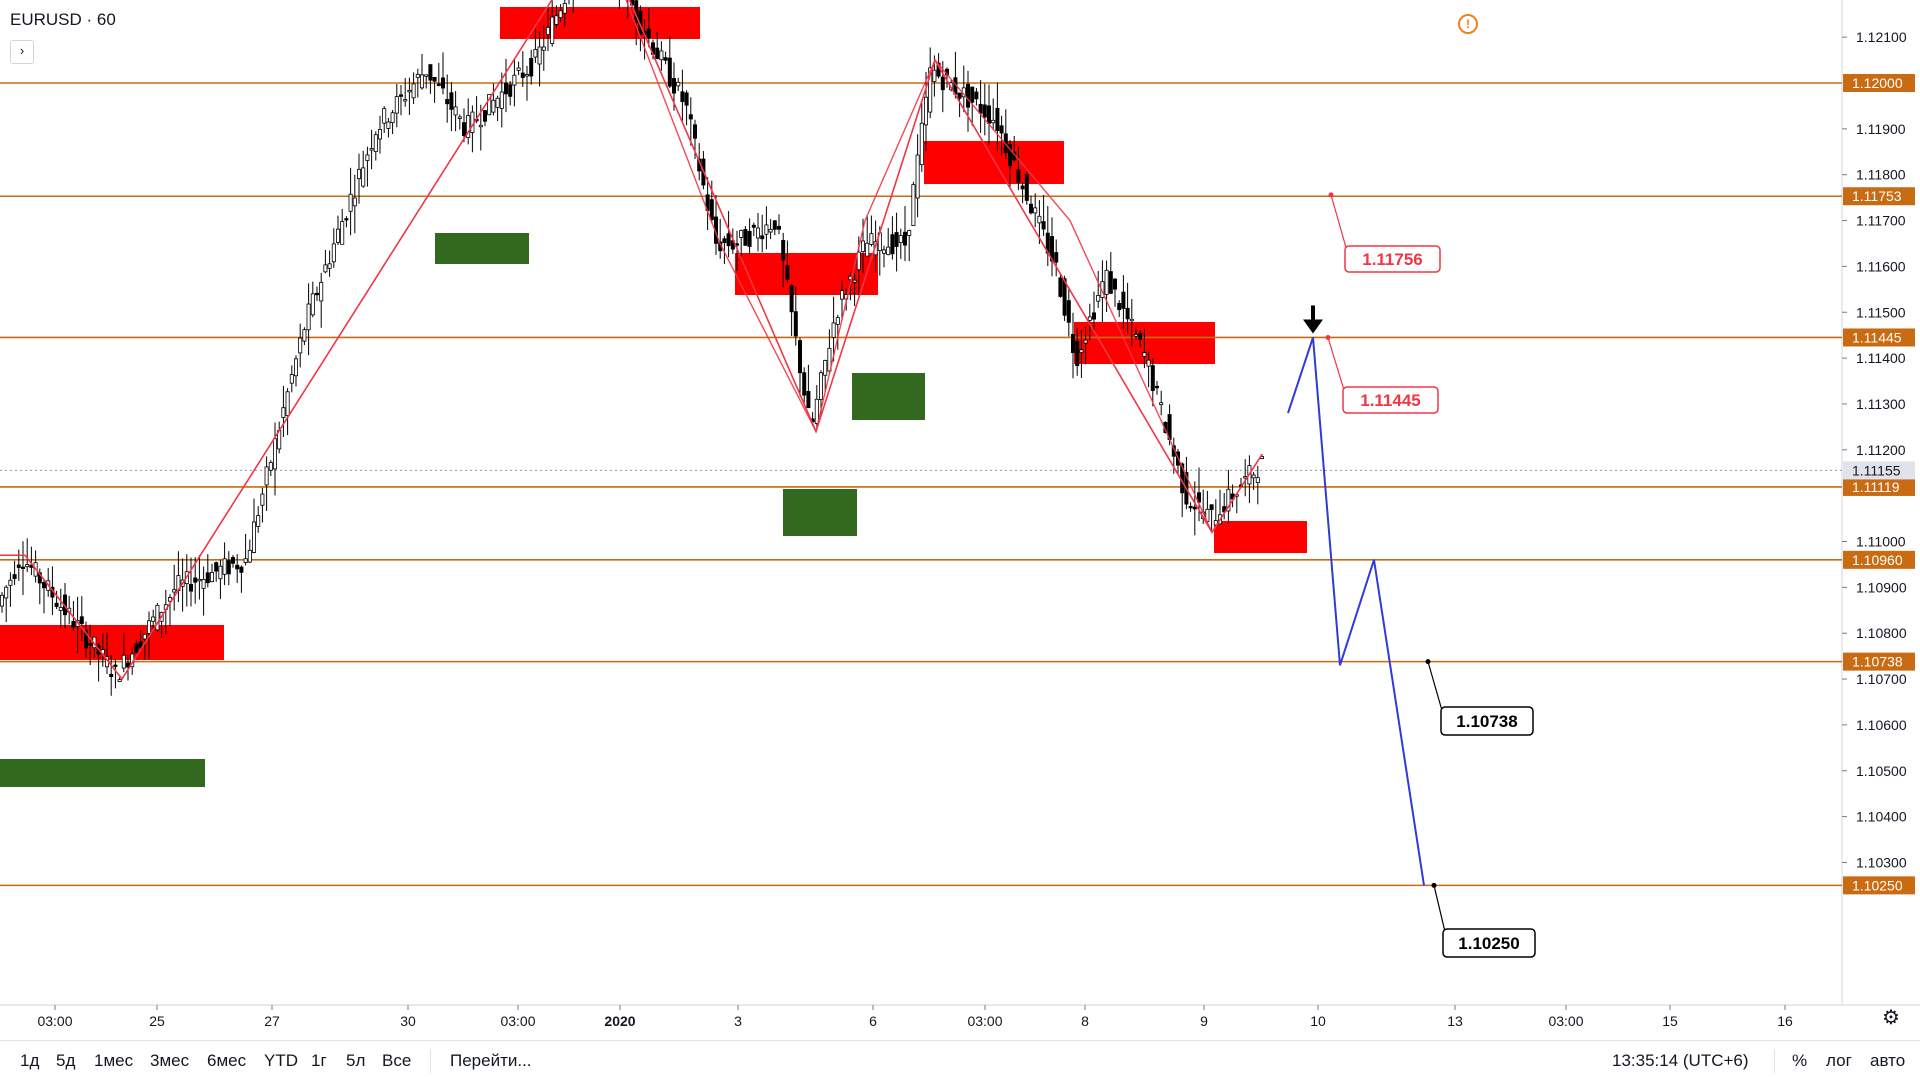  Describe the element at coordinates (66, 1060) in the screenshot. I see `range-5d: 5д` at that location.